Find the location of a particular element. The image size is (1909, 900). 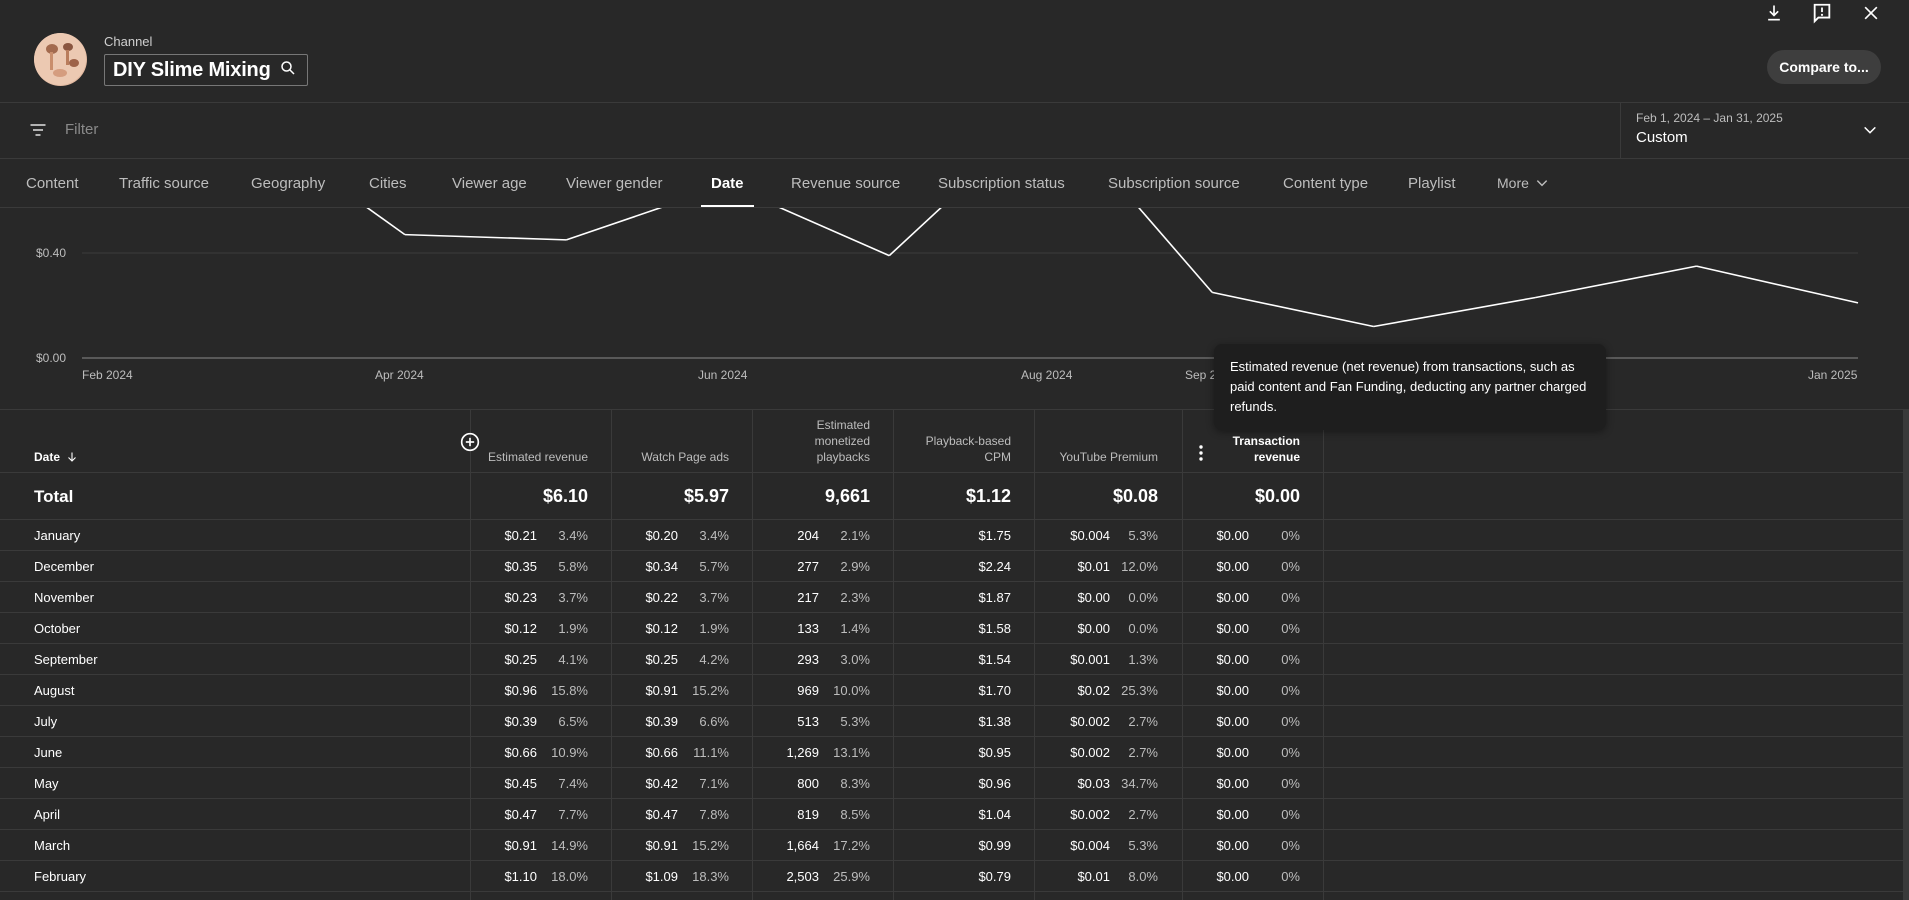

date-range-picker is located at coordinates (1764, 131).